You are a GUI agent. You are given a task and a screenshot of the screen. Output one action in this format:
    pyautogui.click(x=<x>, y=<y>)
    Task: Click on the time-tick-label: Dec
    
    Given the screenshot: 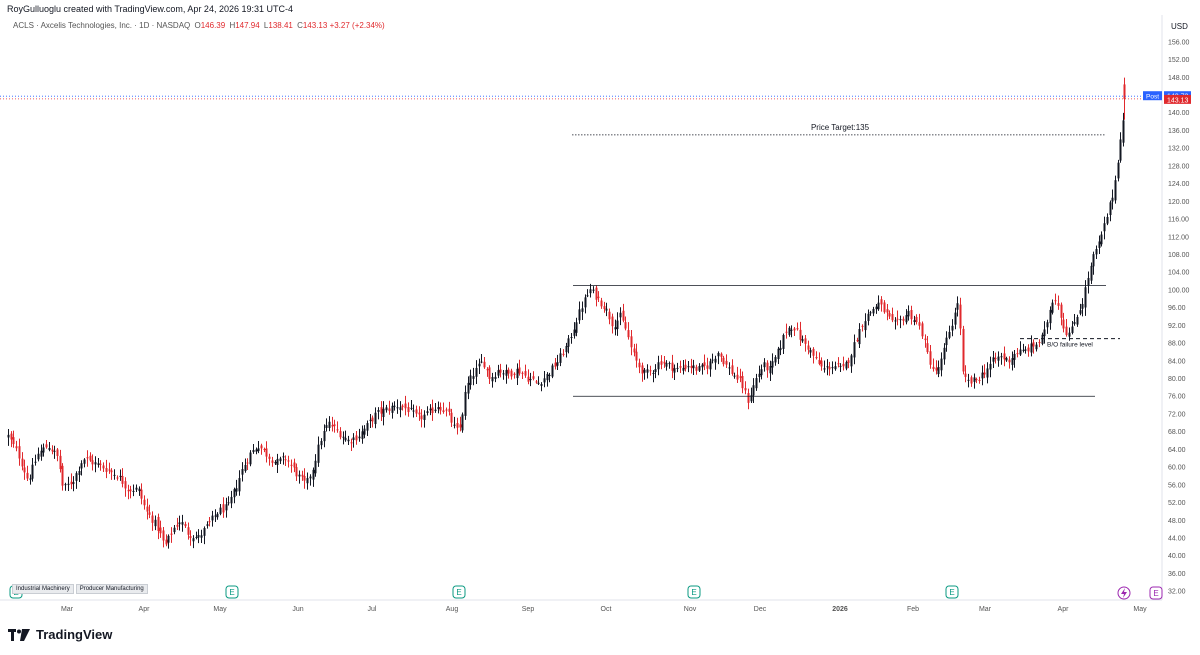 What is the action you would take?
    pyautogui.click(x=760, y=609)
    